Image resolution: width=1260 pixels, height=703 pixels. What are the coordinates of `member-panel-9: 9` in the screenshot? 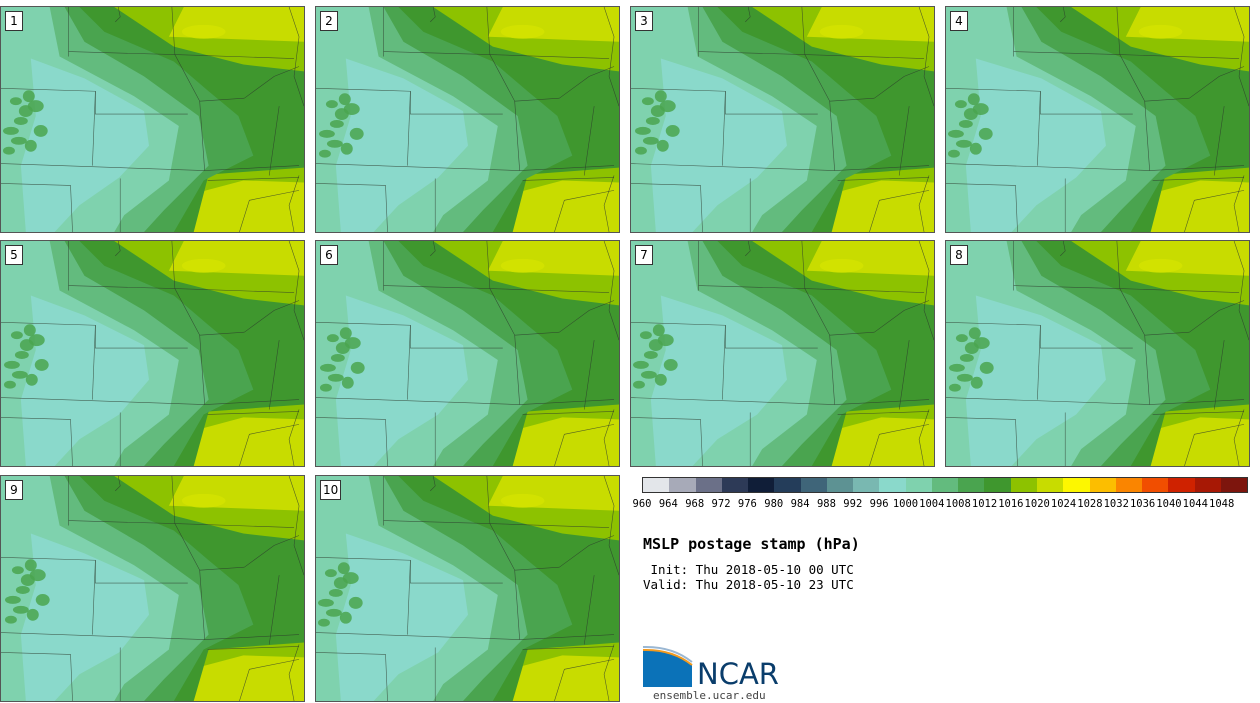 It's located at (152, 588).